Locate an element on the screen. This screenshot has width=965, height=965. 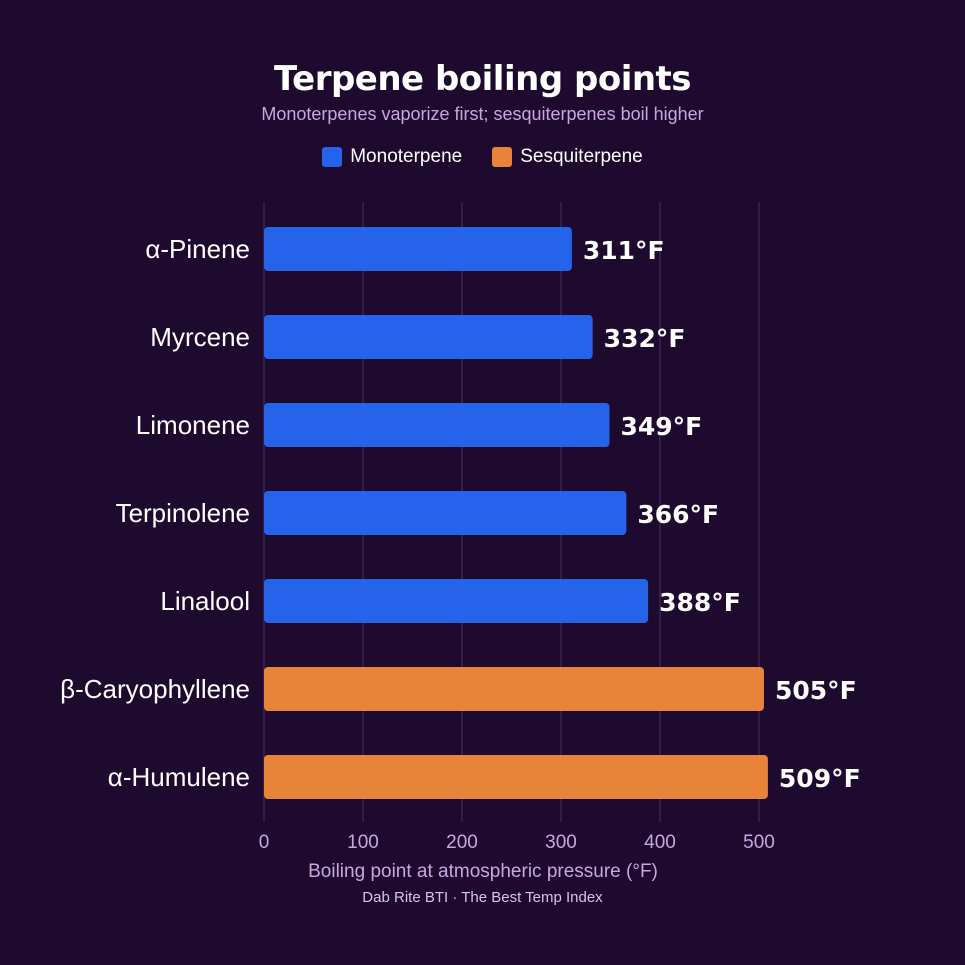
value-label: 332°F is located at coordinates (645, 338).